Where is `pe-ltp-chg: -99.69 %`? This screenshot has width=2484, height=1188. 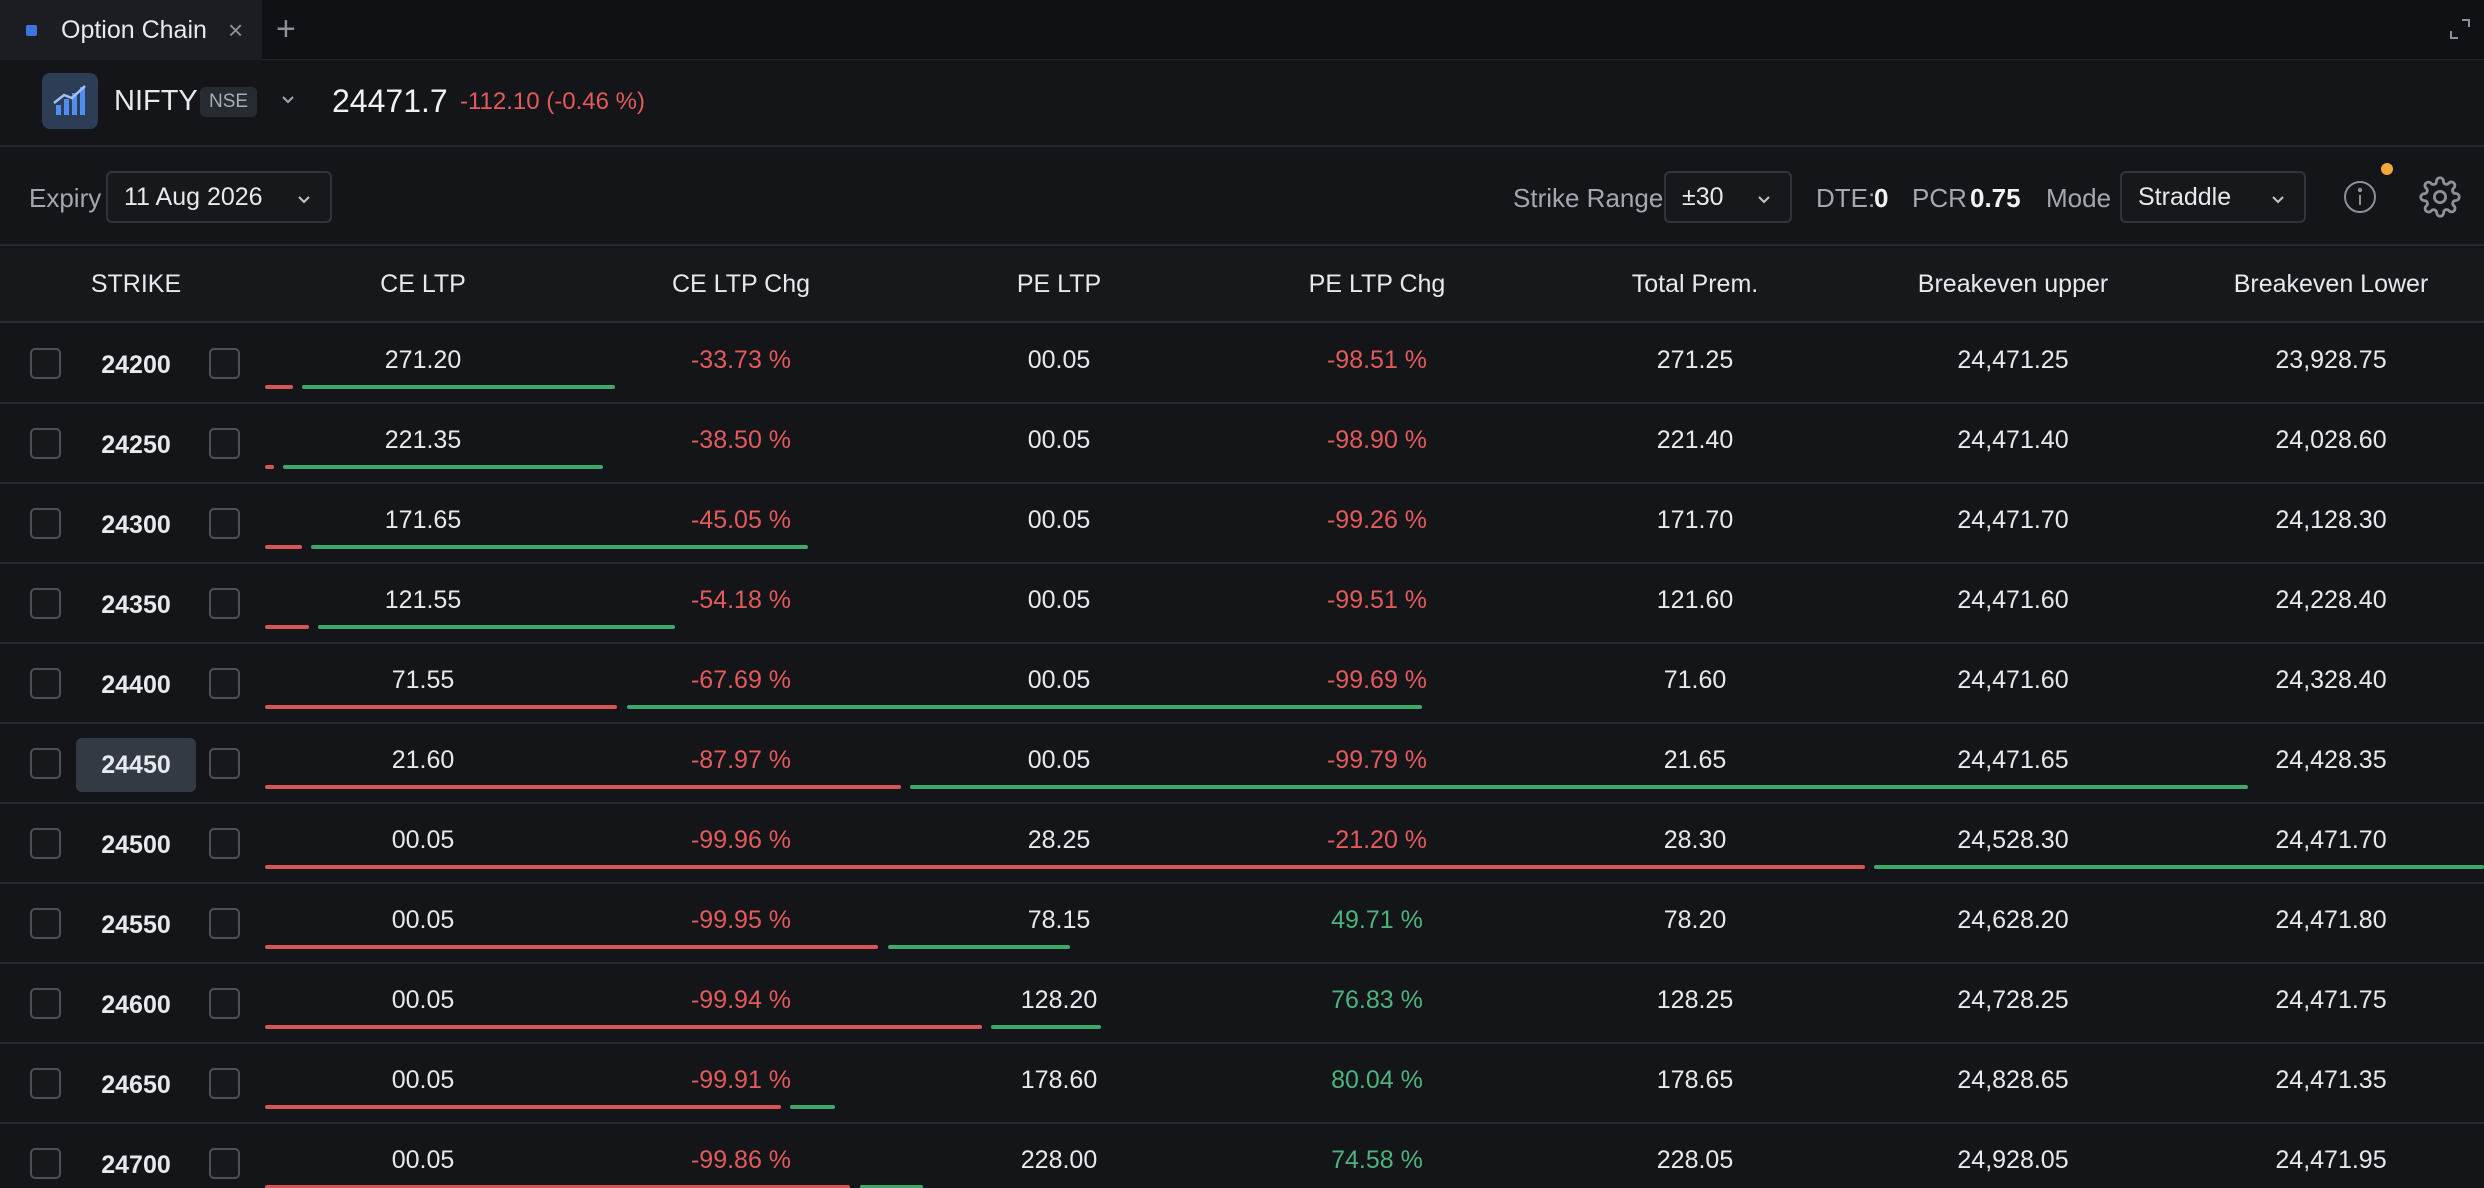
pe-ltp-chg: -99.69 % is located at coordinates (1377, 680).